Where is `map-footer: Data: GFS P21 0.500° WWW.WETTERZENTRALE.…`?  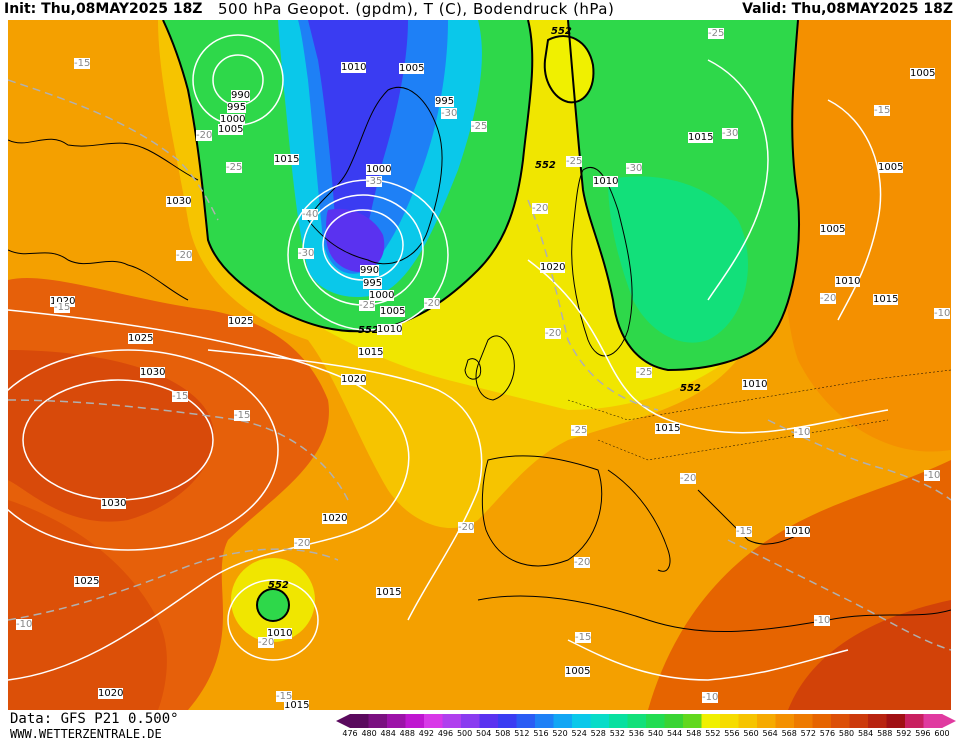
map-footer: Data: GFS P21 0.500° WWW.WETTERZENTRALE.… is located at coordinates (479, 725).